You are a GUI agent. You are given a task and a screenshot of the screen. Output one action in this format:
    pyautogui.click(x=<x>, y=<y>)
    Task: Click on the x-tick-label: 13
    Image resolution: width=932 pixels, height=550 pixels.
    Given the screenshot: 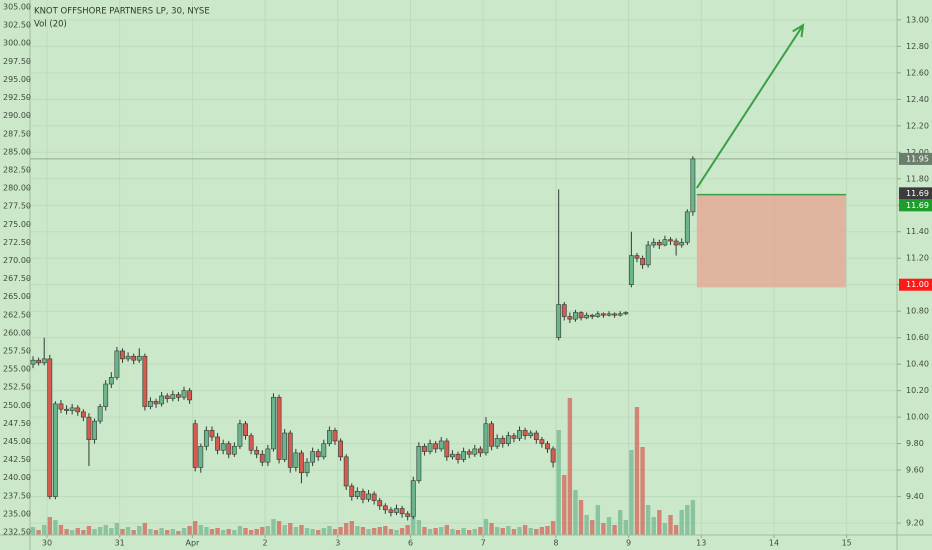 What is the action you would take?
    pyautogui.click(x=701, y=543)
    